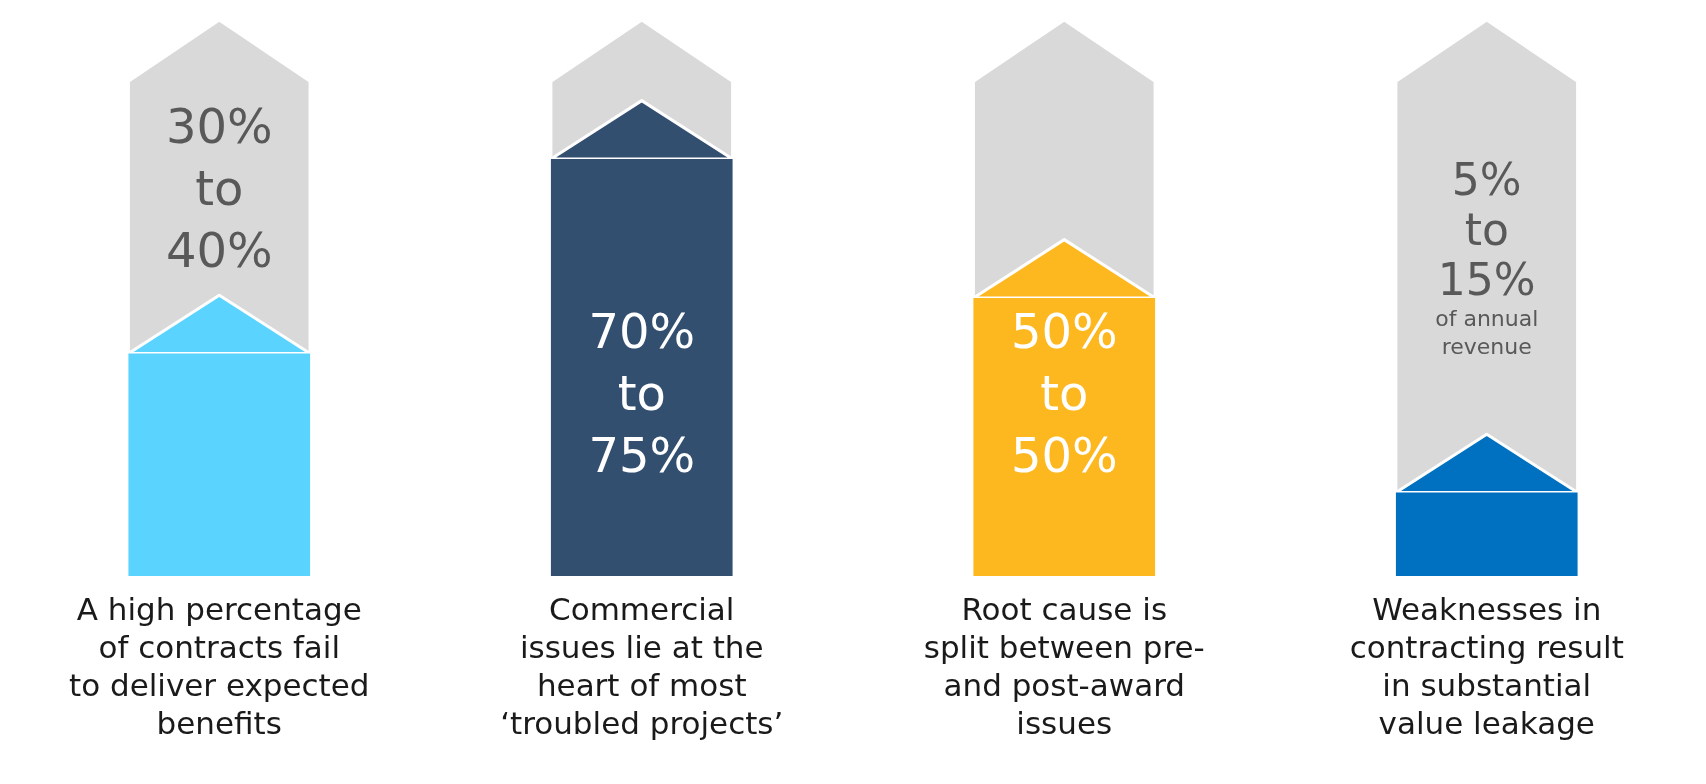 The image size is (1706, 784). I want to click on data-label: 50% to 50%, so click(1064, 392).